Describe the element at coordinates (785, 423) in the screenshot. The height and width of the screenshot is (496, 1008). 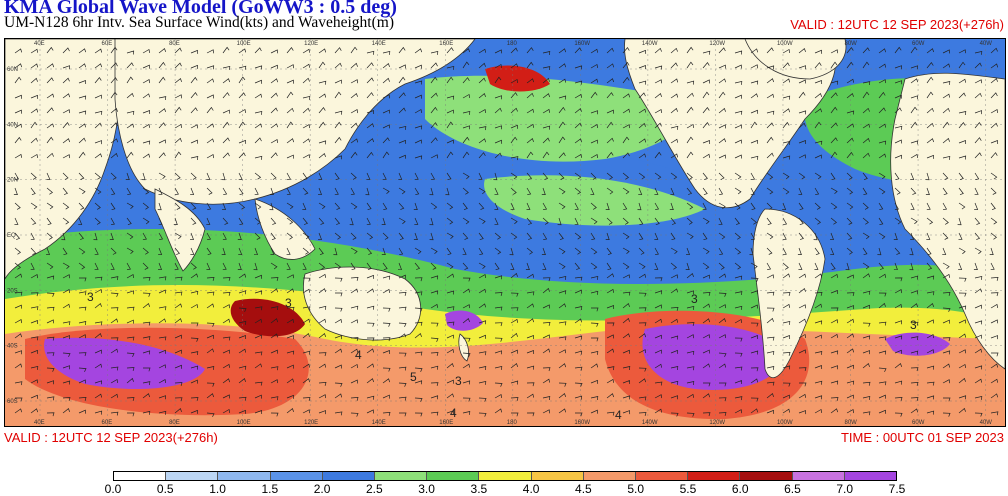
I see `longitude-tick-label: 100W` at that location.